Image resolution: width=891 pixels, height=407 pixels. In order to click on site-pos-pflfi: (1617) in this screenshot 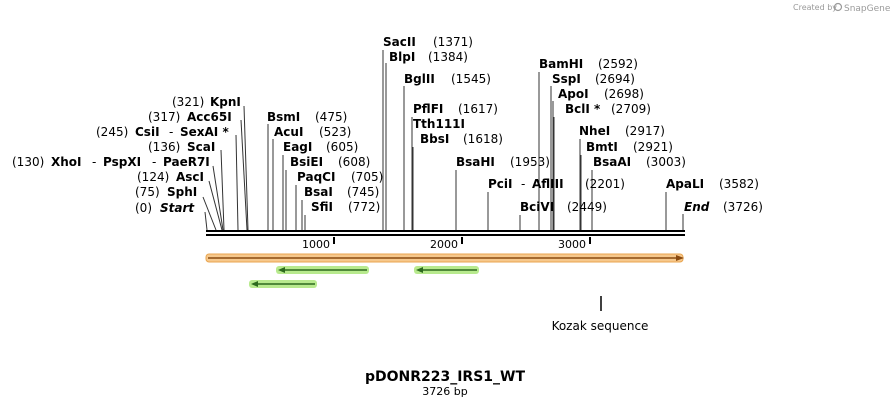, I will do `click(478, 109)`.